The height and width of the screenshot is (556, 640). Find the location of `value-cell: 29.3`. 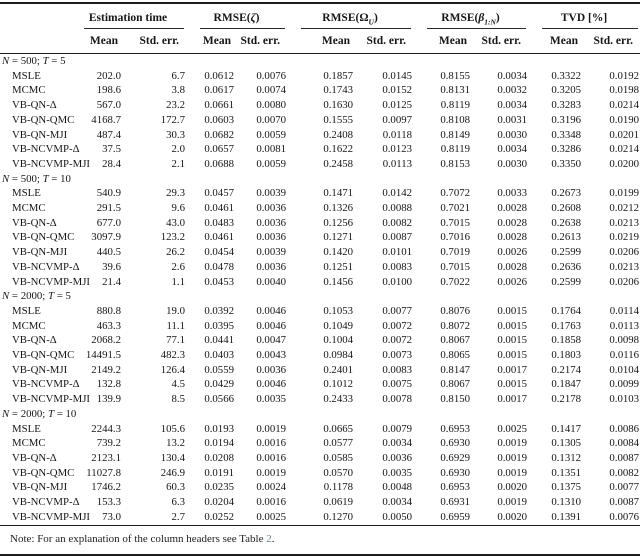

value-cell: 29.3 is located at coordinates (176, 193).